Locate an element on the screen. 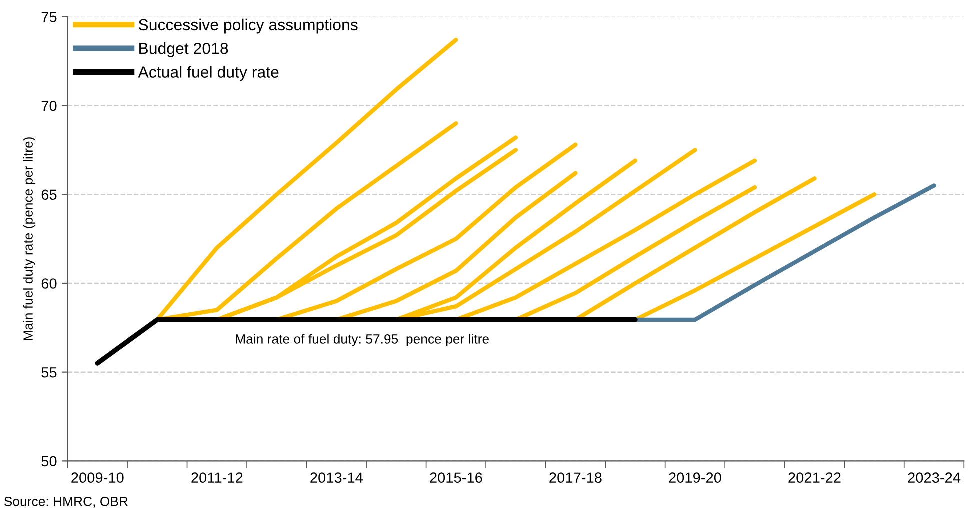 This screenshot has height=513, width=968. legend-label: Budget 2018 is located at coordinates (184, 50).